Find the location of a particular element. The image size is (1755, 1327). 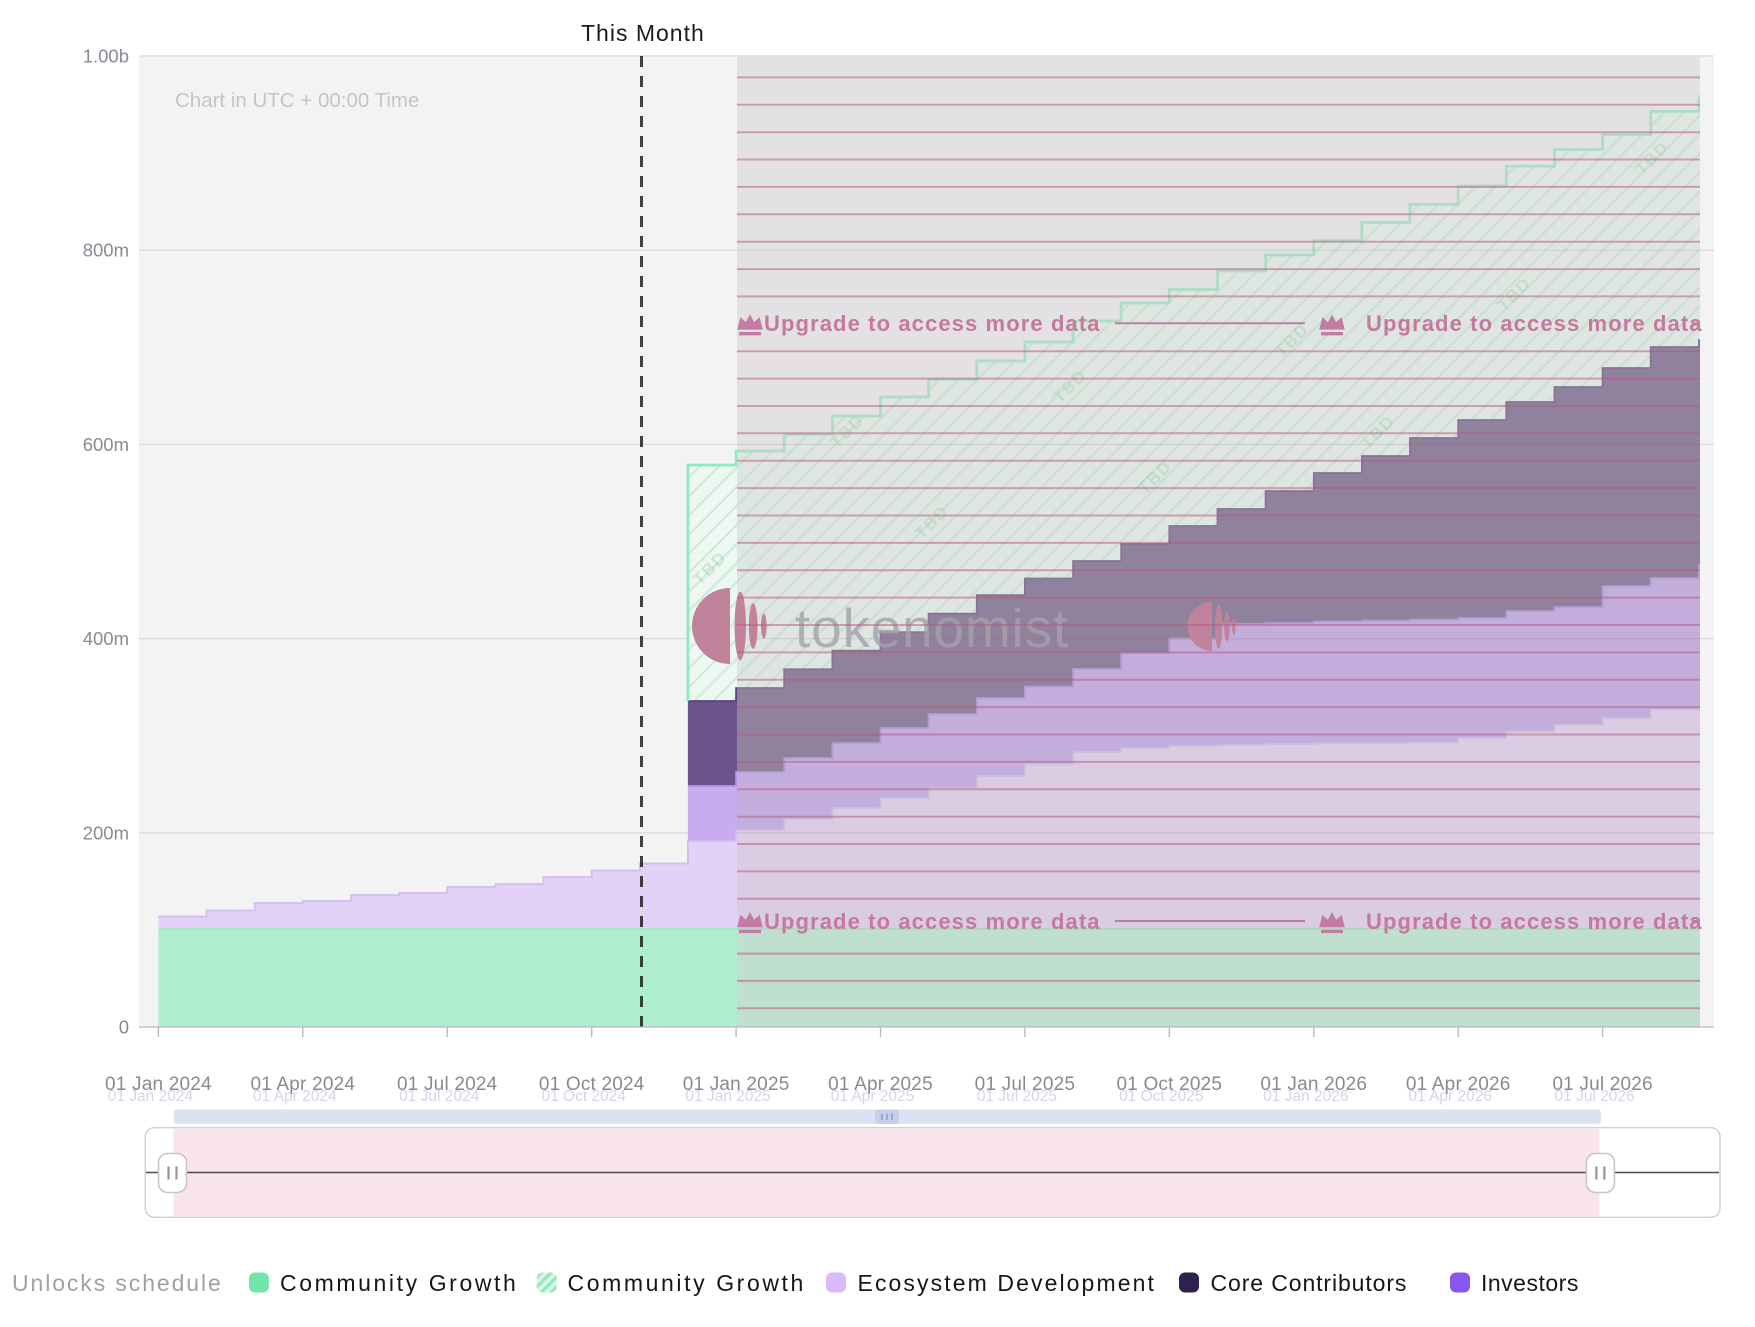

svg-text: 0 is located at coordinates (124, 1027).